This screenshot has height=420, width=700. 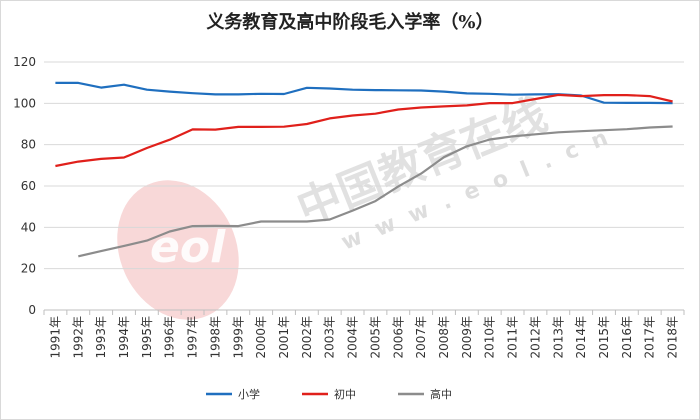 What do you see at coordinates (28, 145) in the screenshot?
I see `y-tick-label: 80` at bounding box center [28, 145].